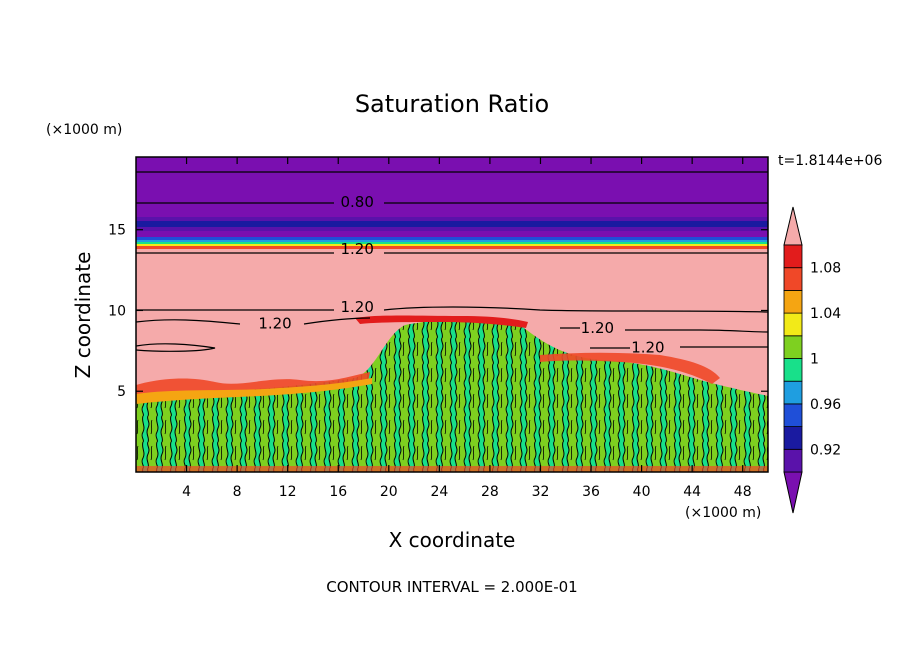 This screenshot has height=654, width=904. What do you see at coordinates (541, 492) in the screenshot?
I see `x-tick-label: 32` at bounding box center [541, 492].